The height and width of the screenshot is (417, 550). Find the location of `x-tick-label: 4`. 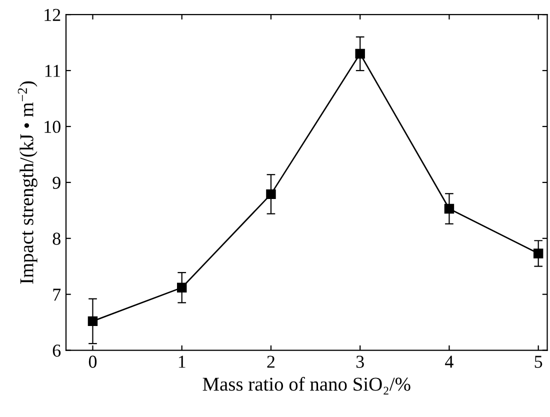

x-tick-label: 4 is located at coordinates (449, 362).